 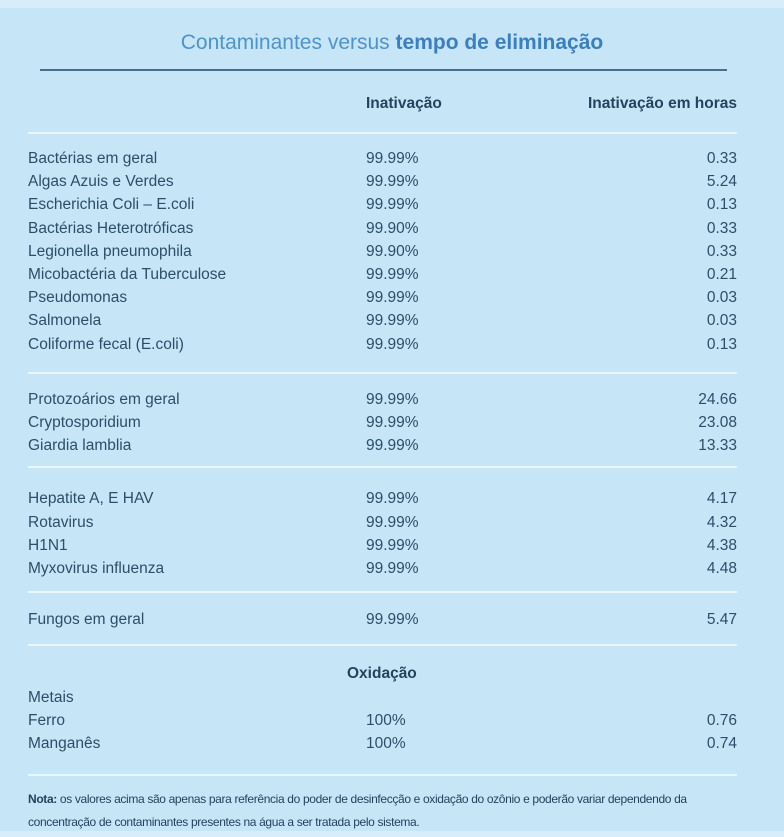 What do you see at coordinates (61, 522) in the screenshot?
I see `contaminant-name: Rotavirus` at bounding box center [61, 522].